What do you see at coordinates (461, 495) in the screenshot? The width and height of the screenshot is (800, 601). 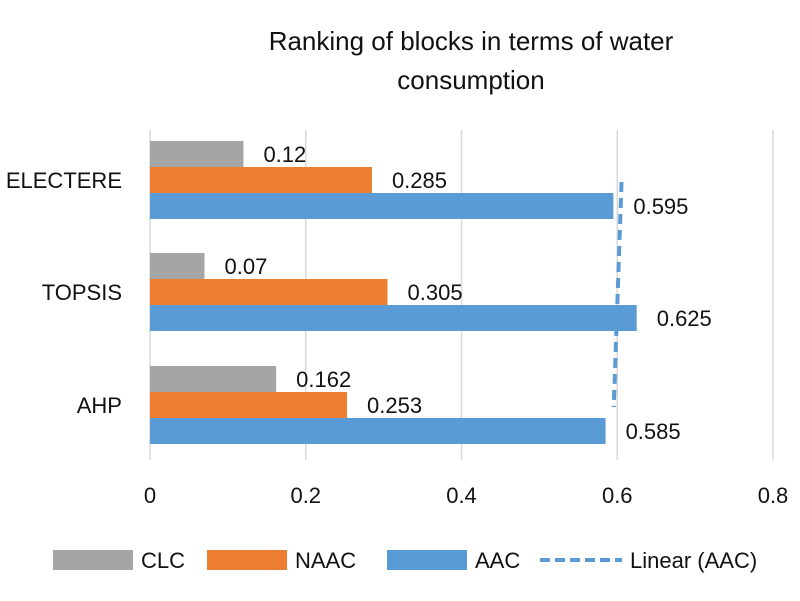 I see `x-tick-label: 0.4` at bounding box center [461, 495].